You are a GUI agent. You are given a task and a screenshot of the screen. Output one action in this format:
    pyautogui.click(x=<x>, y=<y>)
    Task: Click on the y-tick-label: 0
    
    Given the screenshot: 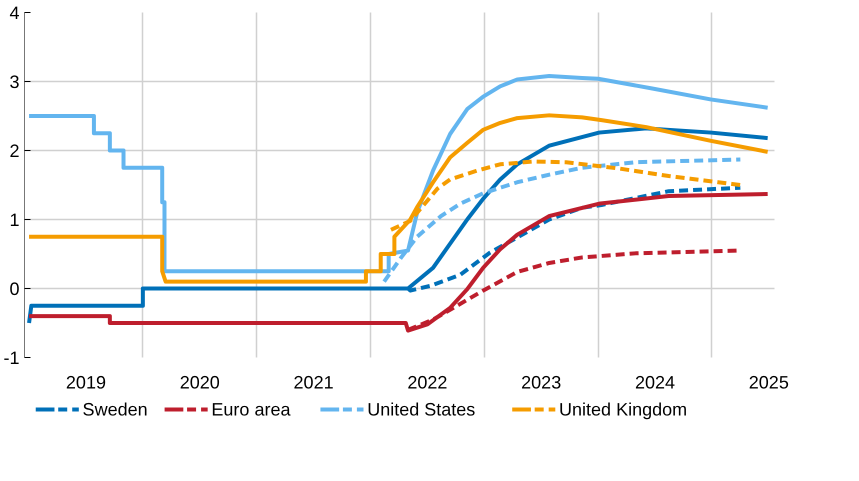 What is the action you would take?
    pyautogui.click(x=14, y=289)
    